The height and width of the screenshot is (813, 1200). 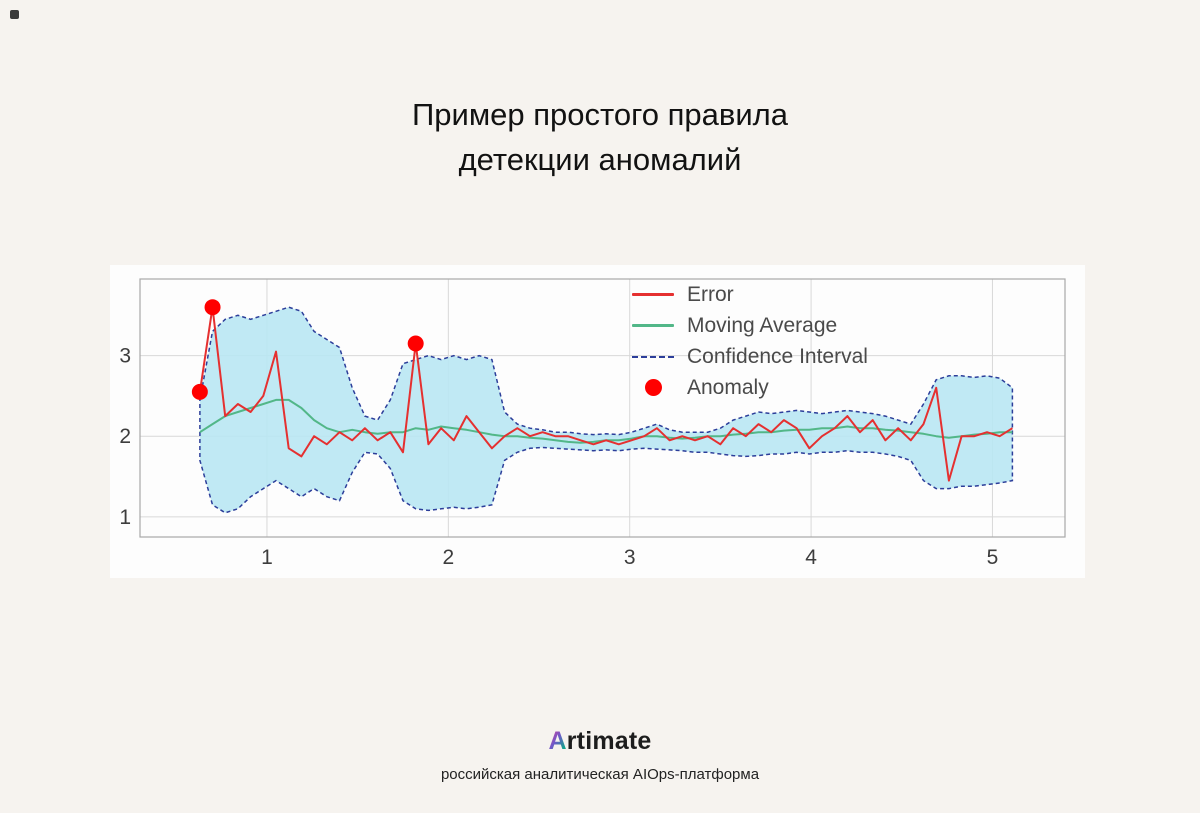 What do you see at coordinates (762, 325) in the screenshot?
I see `legend-label: Moving Average` at bounding box center [762, 325].